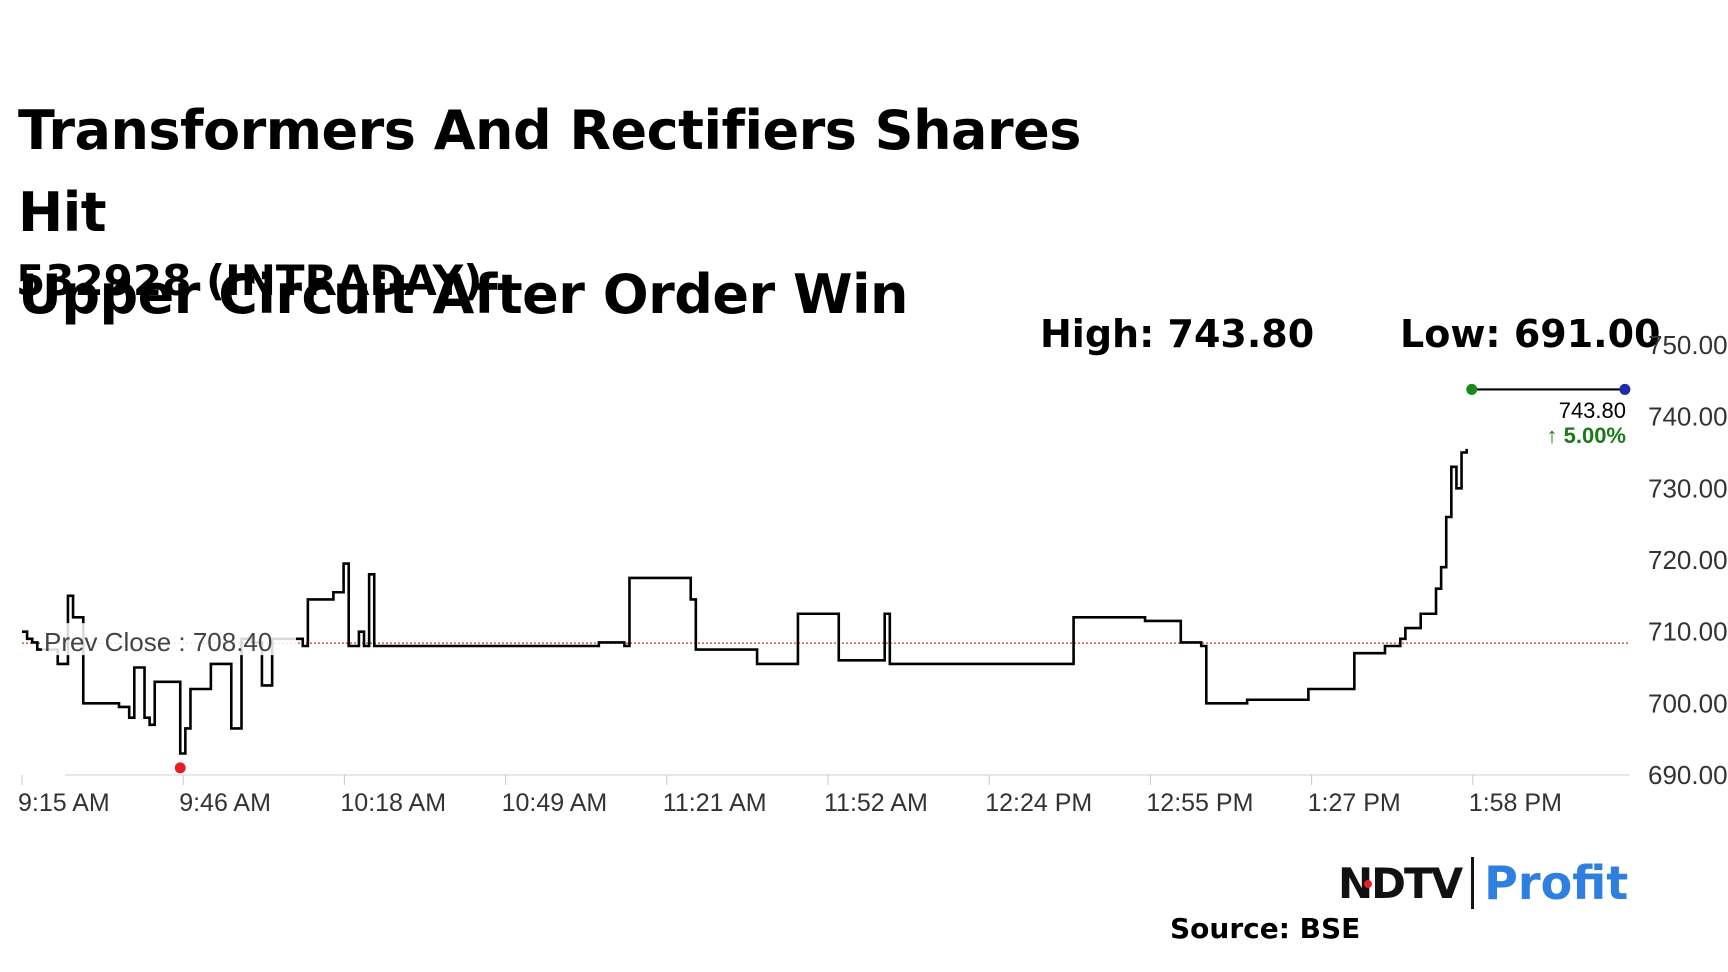 The image size is (1728, 972). Describe the element at coordinates (876, 803) in the screenshot. I see `x-tick-label: 11:52 AM` at that location.